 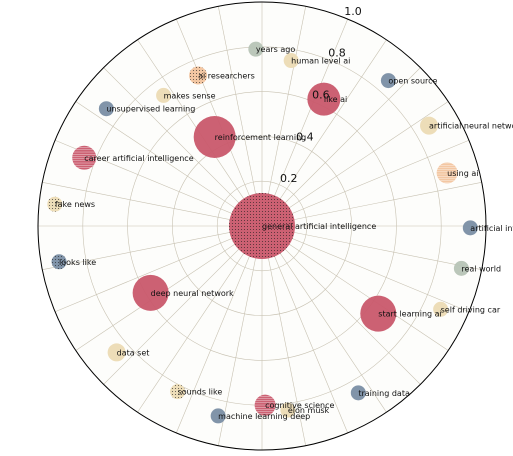 What do you see at coordinates (84, 157) in the screenshot?
I see `bubble-career-artificial-intelligence-line-texture` at bounding box center [84, 157].